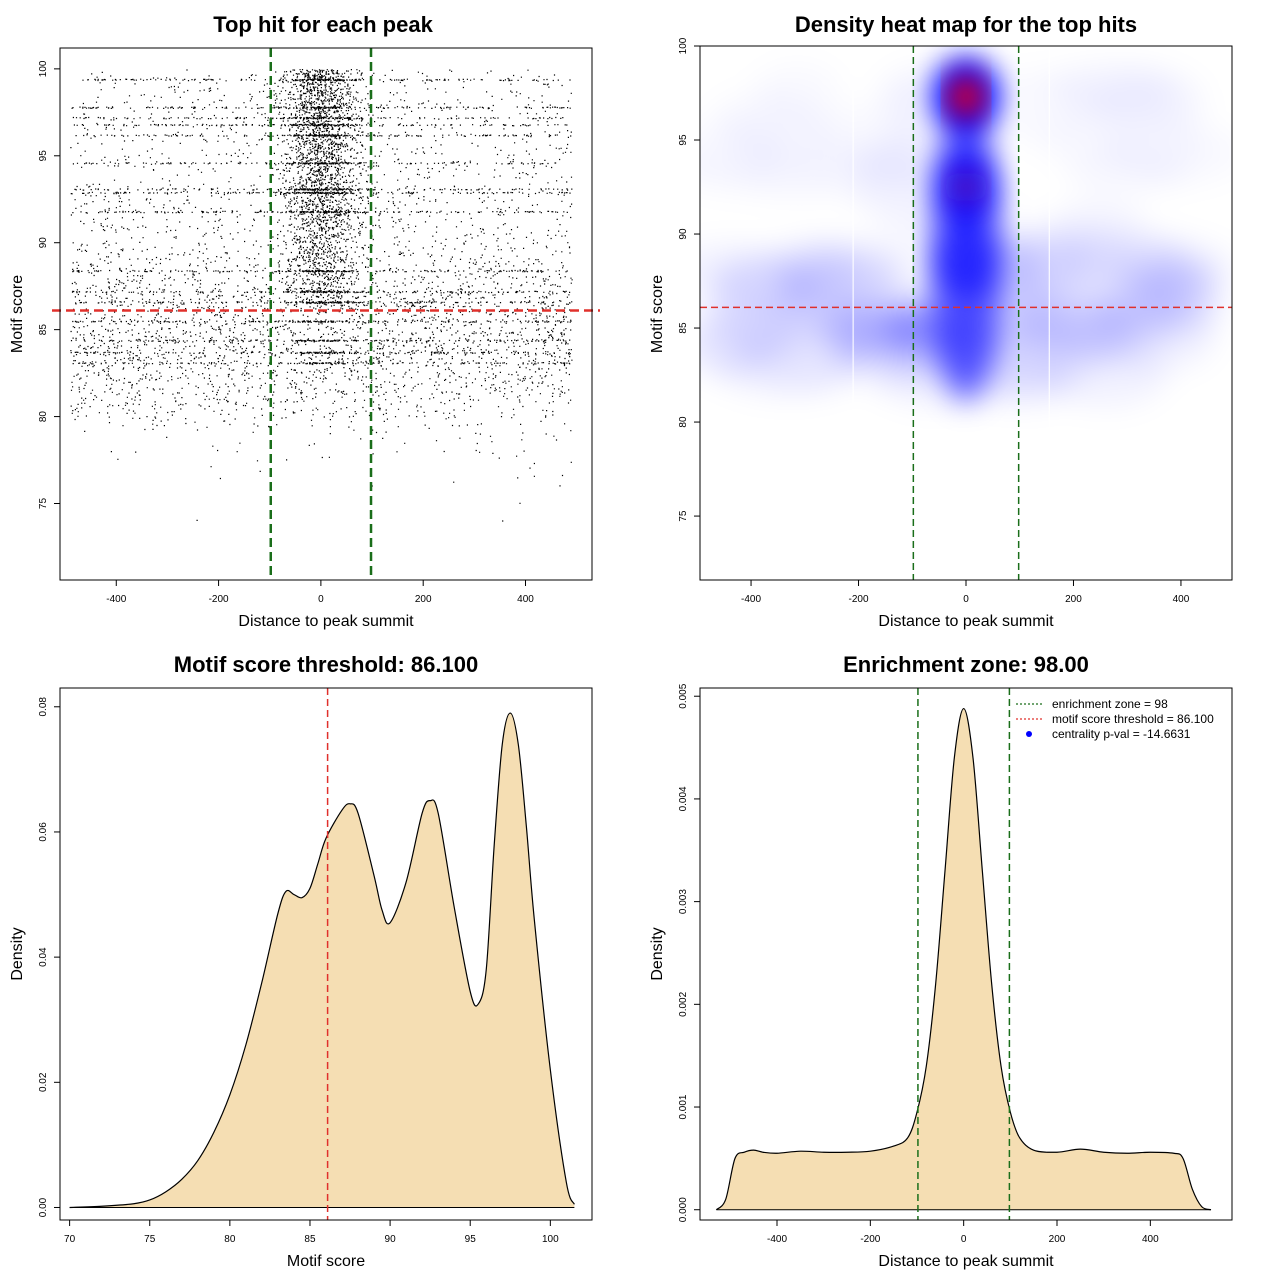 The width and height of the screenshot is (1280, 1280). Describe the element at coordinates (683, 695) in the screenshot. I see `y-tick-label: 0.005` at that location.